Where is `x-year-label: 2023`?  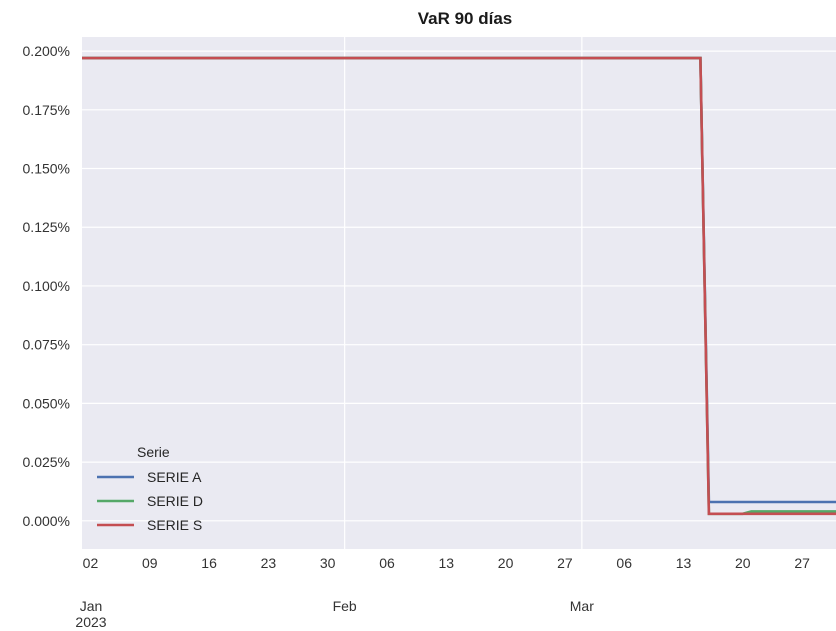 x-year-label: 2023 is located at coordinates (90, 622).